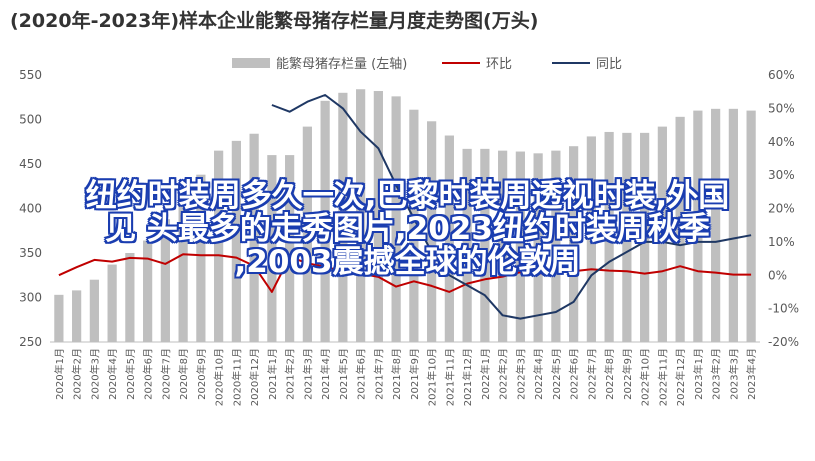  I want to click on x-axis-tick-label: 2020年12月, so click(254, 377).